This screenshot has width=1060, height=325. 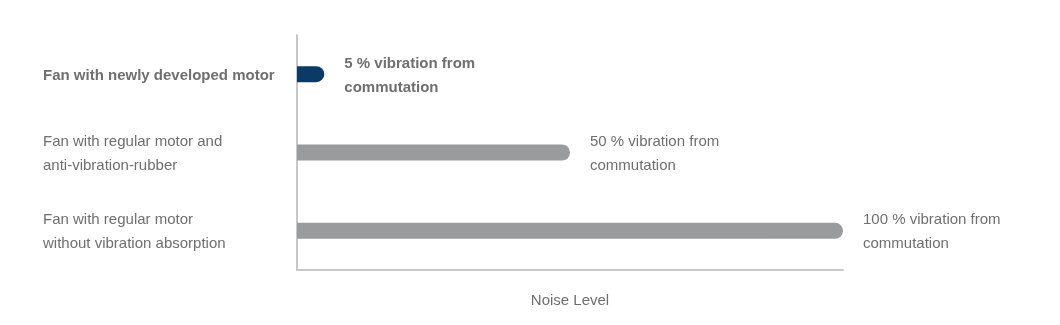 I want to click on x-axis-title: Noise Level, so click(x=570, y=299).